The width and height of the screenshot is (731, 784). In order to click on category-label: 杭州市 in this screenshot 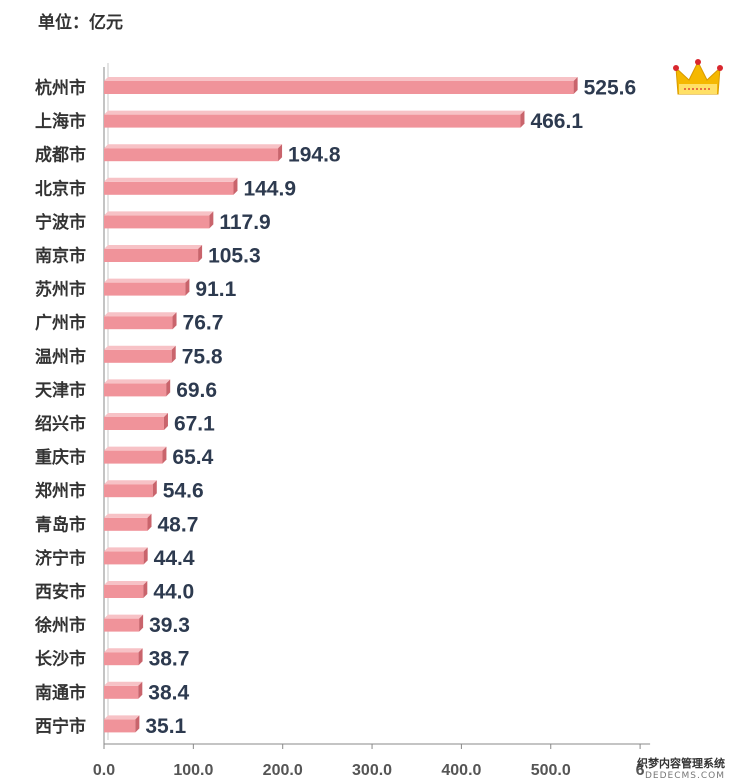, I will do `click(60, 88)`.